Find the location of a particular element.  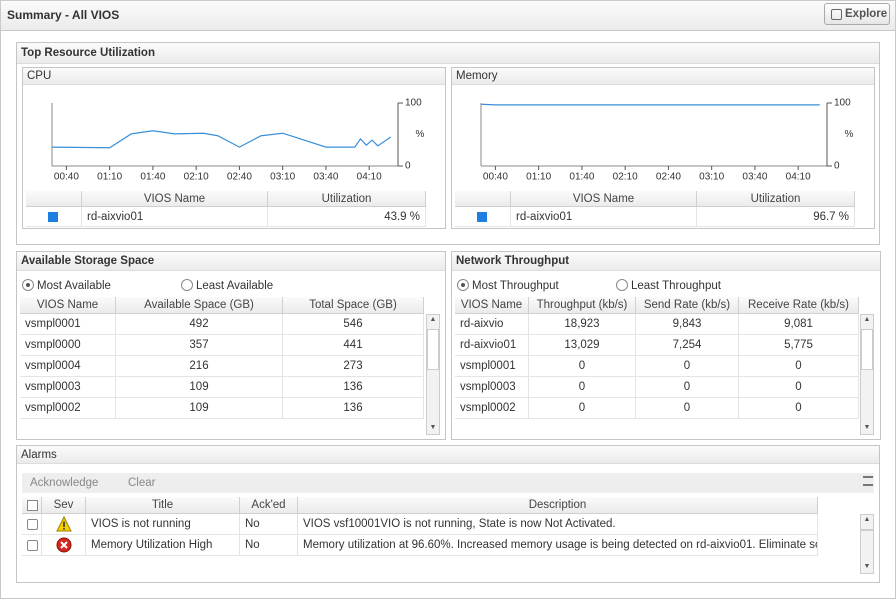

radio-label: Most Available is located at coordinates (74, 286).